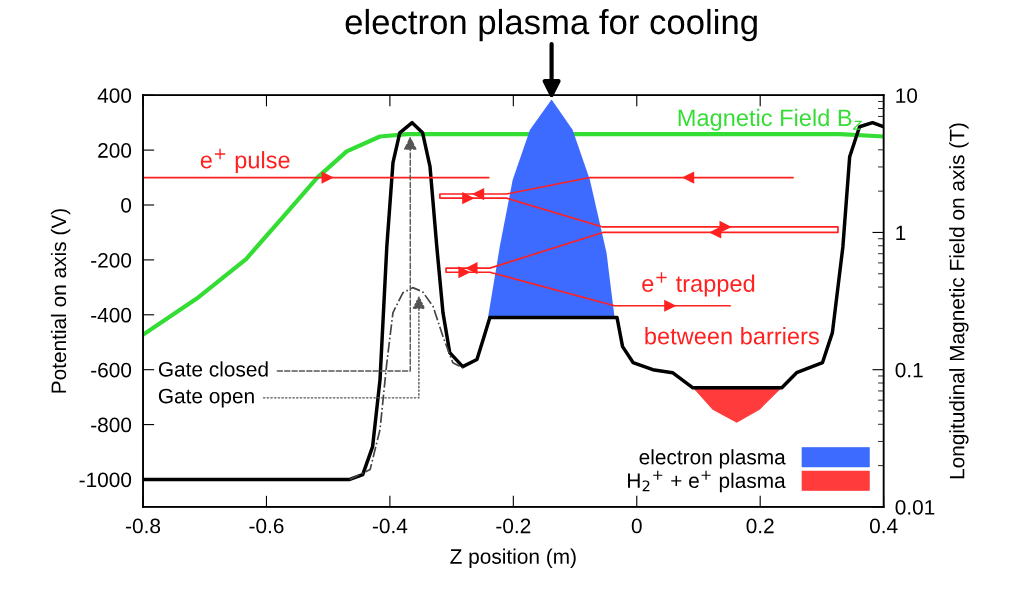  What do you see at coordinates (707, 481) in the screenshot?
I see `legend-label: H$_{2}$$^{+}$ + e$^{+}$ plasma` at bounding box center [707, 481].